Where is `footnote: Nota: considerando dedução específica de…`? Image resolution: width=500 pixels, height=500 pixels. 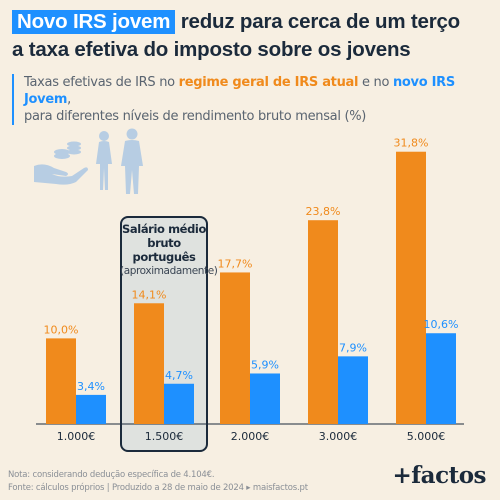
footnote: Nota: considerando dedução específica de… is located at coordinates (111, 475).